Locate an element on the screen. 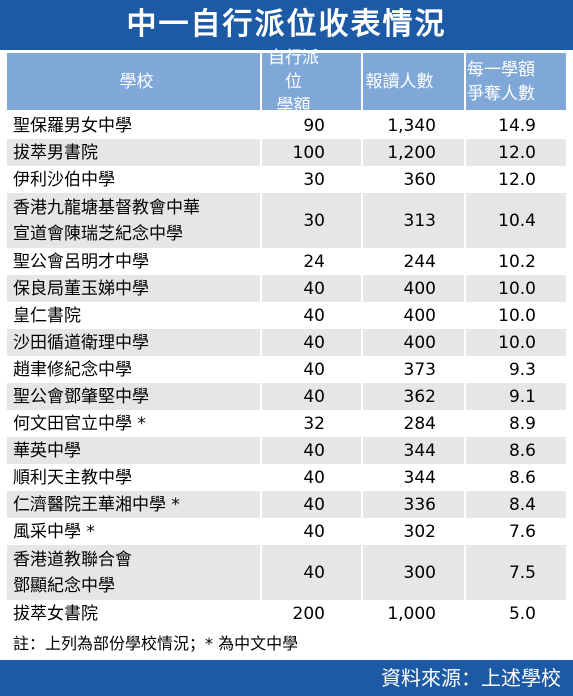 This screenshot has width=573, height=696. table-row: 順利天主教中學 40 344 8.6 is located at coordinates (286, 477).